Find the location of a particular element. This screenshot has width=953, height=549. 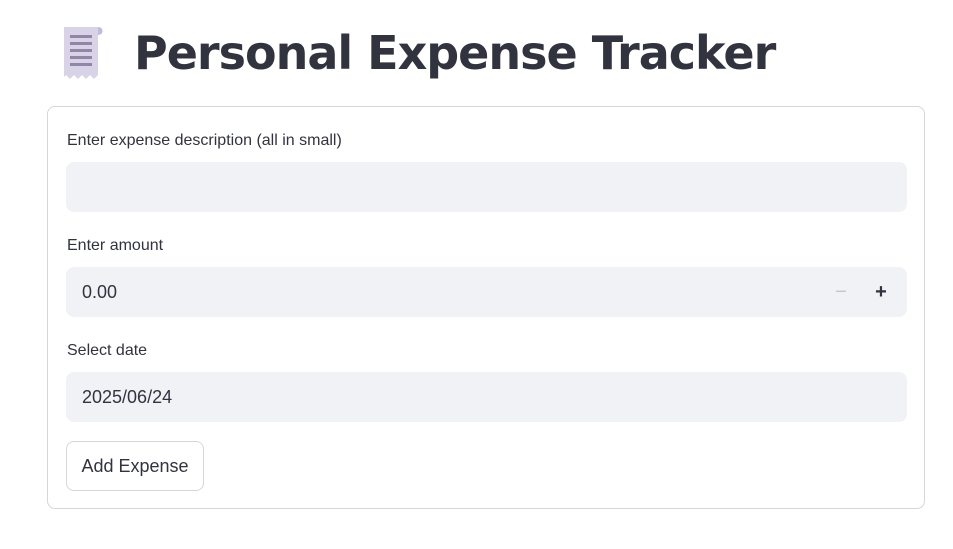

page-header: Personal Expense Tracker is located at coordinates (417, 53).